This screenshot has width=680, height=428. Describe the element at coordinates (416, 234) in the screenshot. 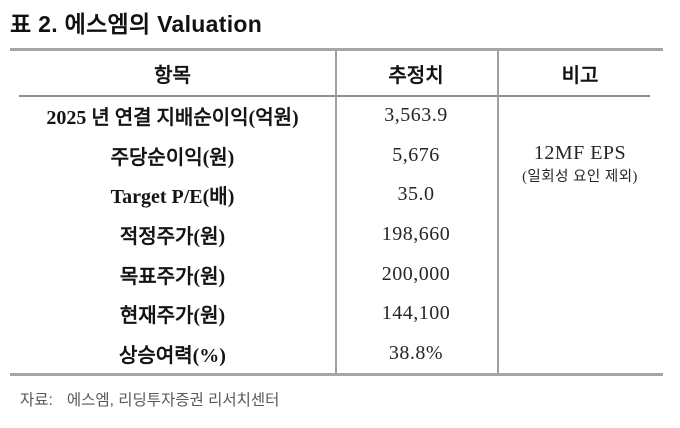

I see `row-value: 198,660` at that location.